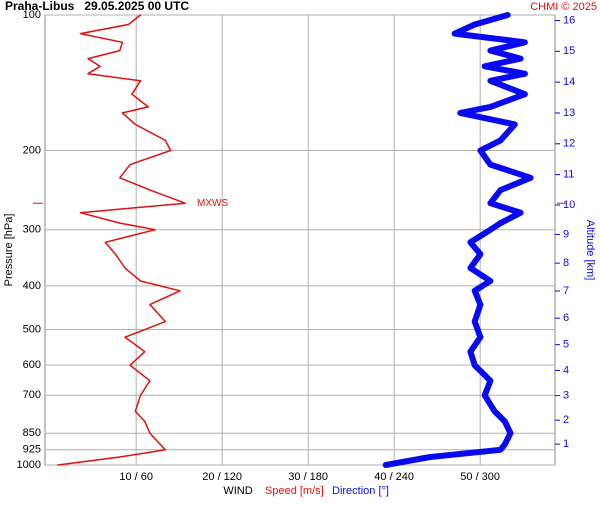 The image size is (600, 505). I want to click on y-tick-label: 100, so click(32, 15).